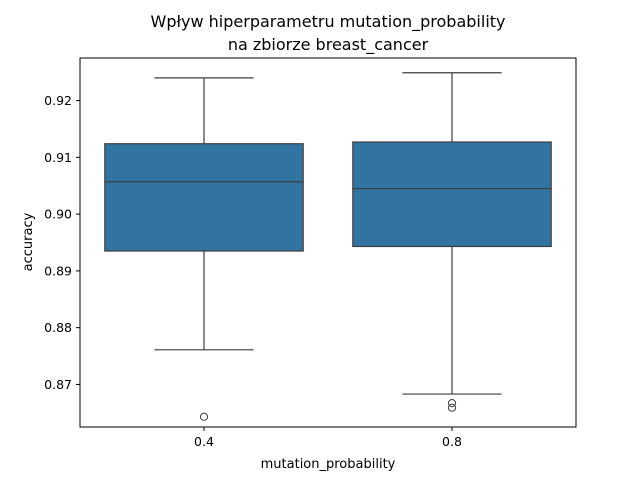 The image size is (640, 480). What do you see at coordinates (452, 441) in the screenshot?
I see `x-tick-label: 0.8` at bounding box center [452, 441].